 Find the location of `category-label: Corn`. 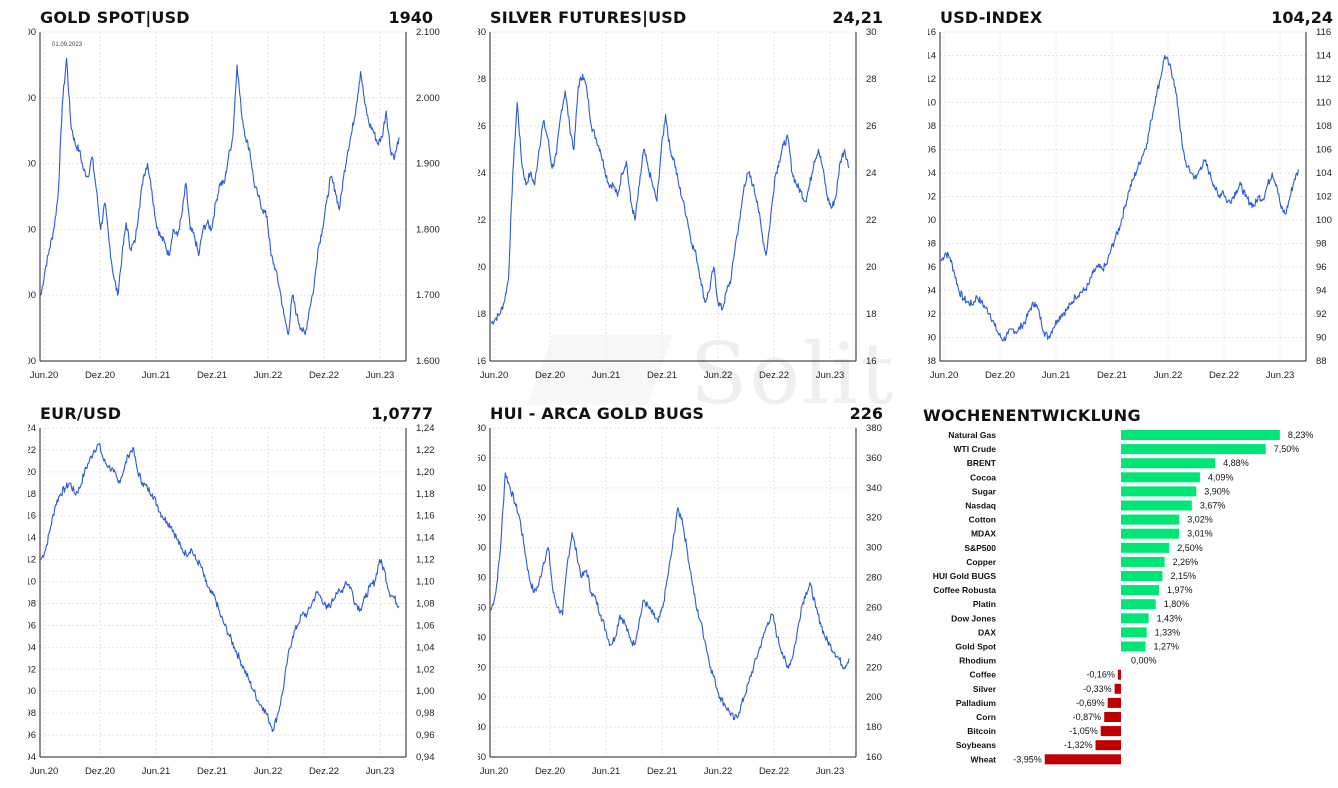

category-label: Corn is located at coordinates (986, 717).